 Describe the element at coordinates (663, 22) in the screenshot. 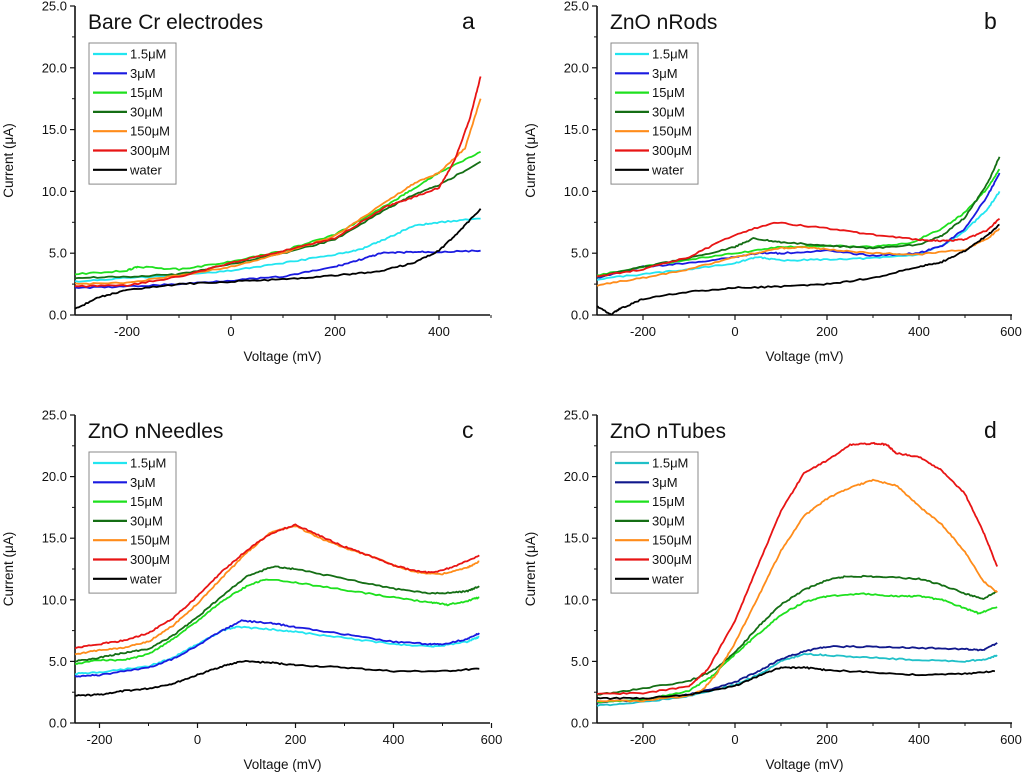

I see `panel-title: ZnO nRods` at that location.